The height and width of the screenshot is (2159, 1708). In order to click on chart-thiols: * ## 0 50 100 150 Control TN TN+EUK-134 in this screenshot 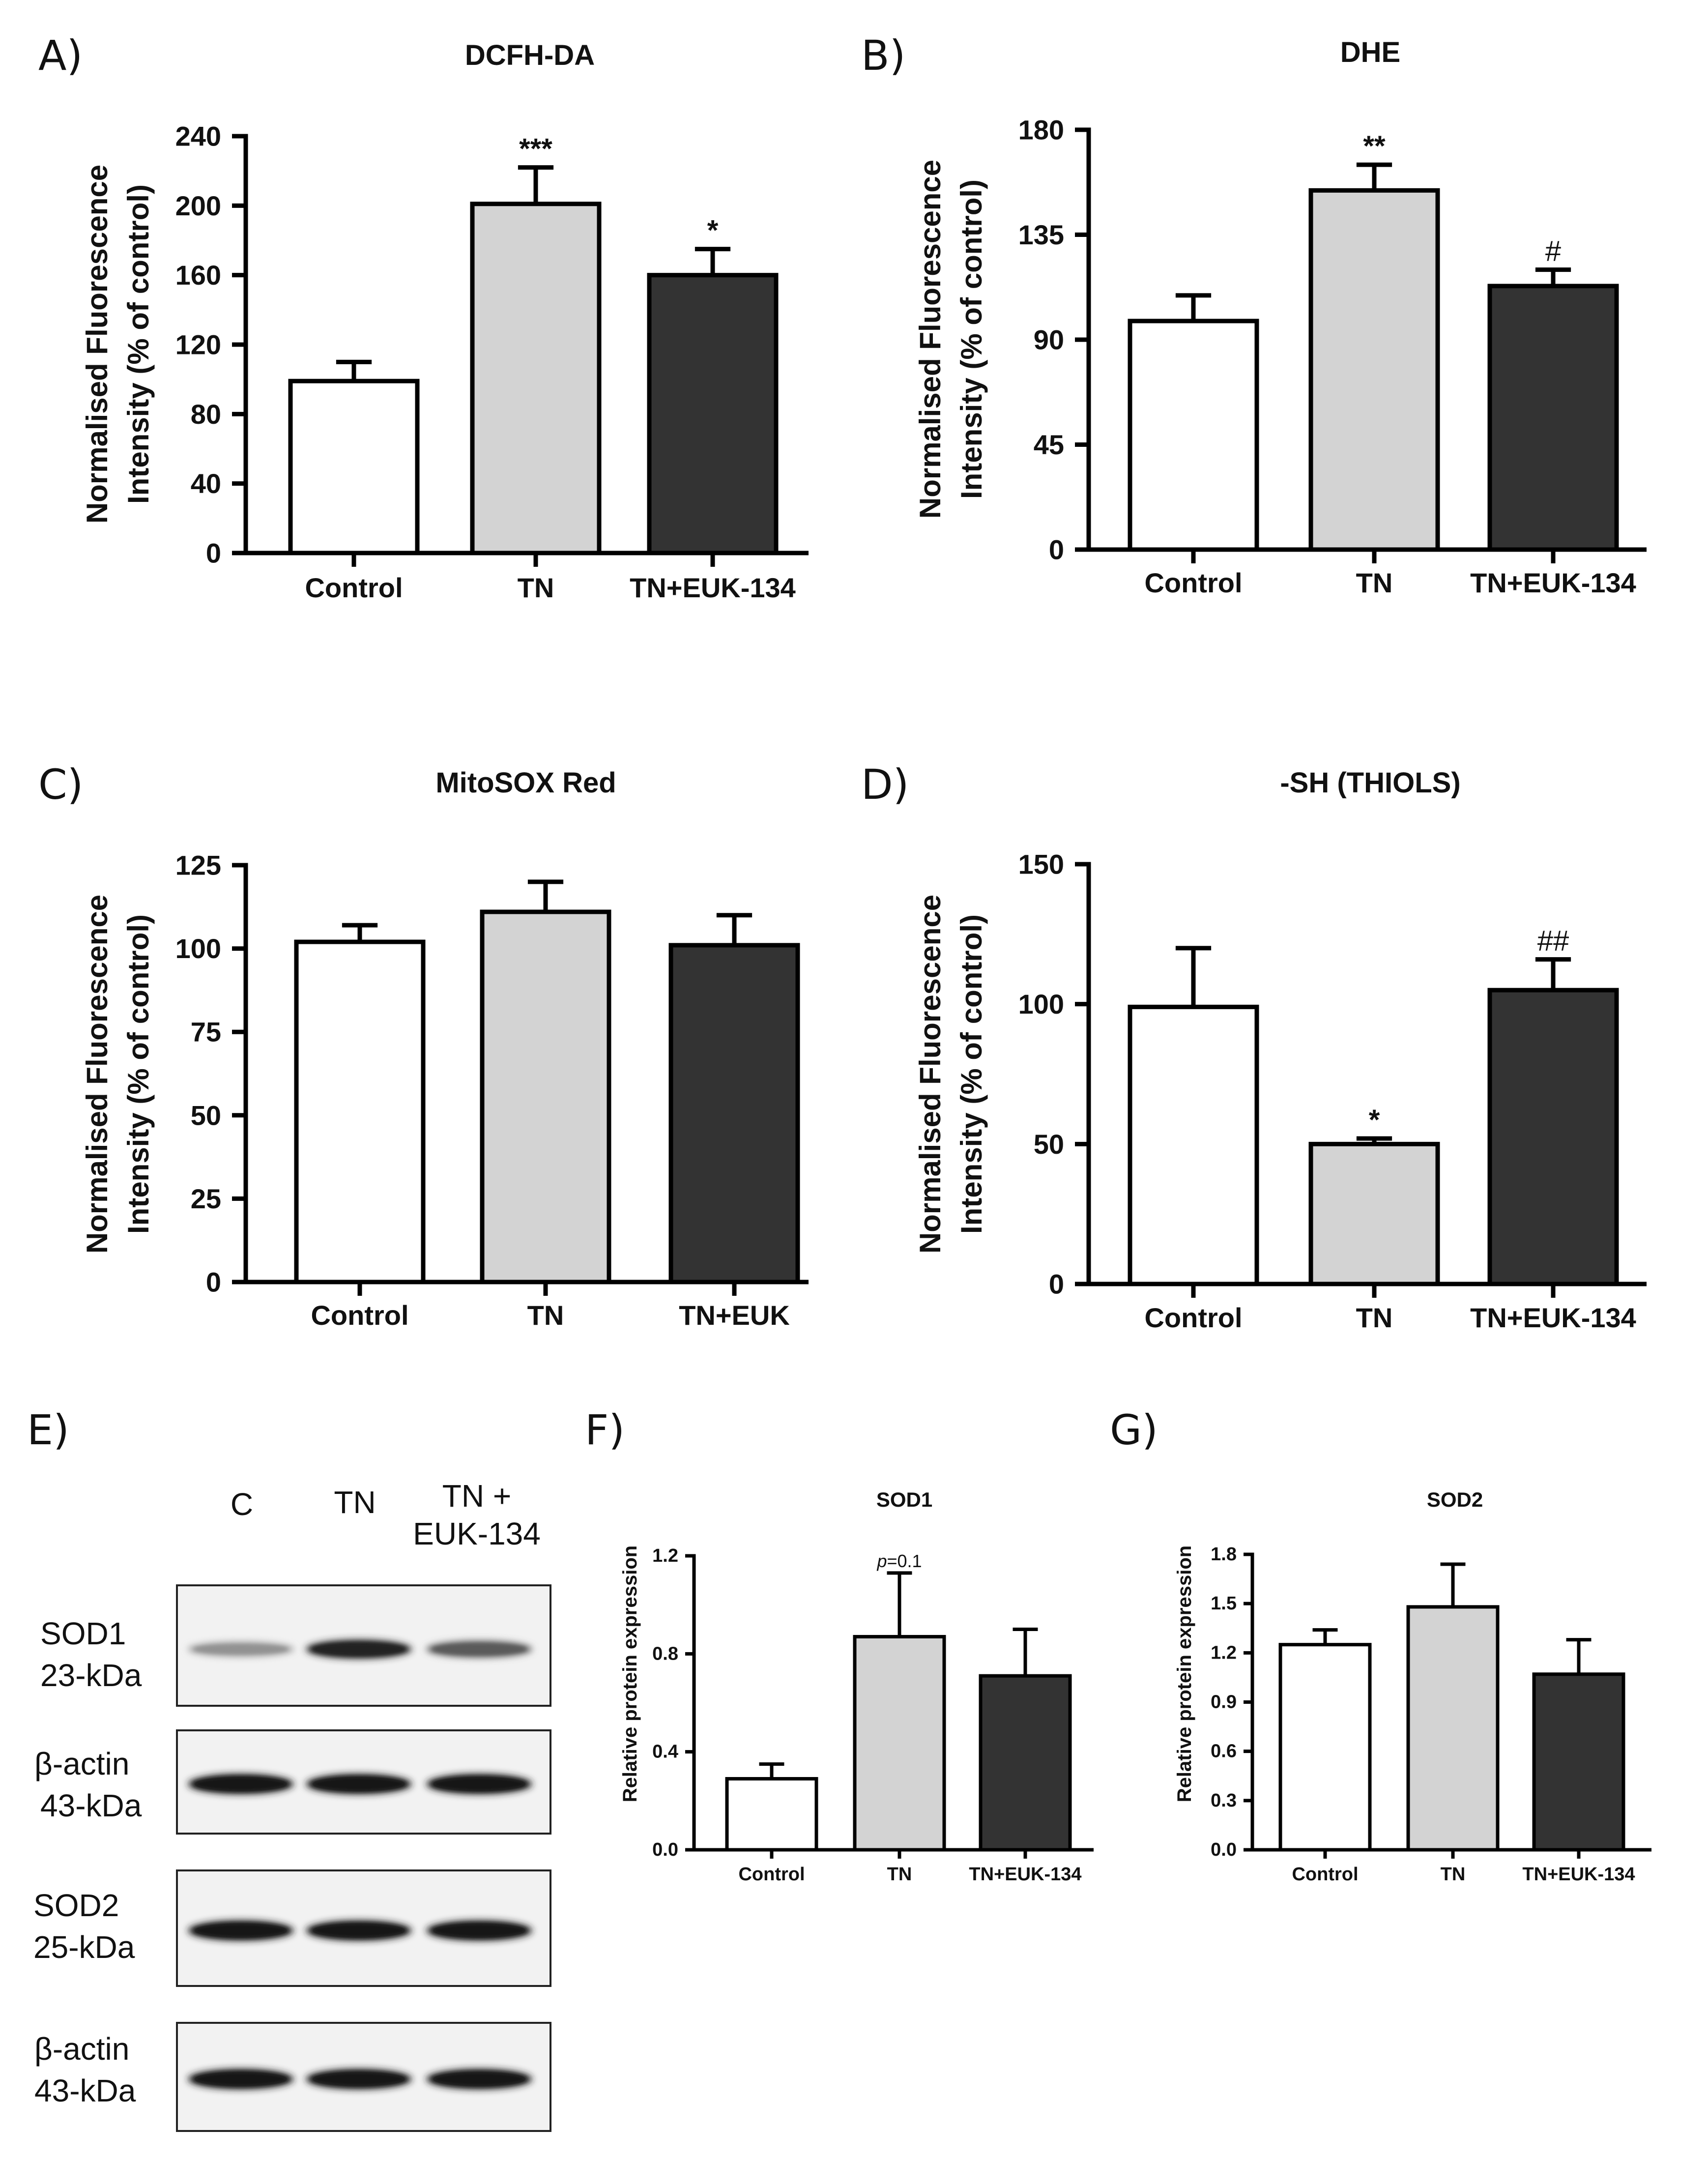, I will do `click(1333, 1091)`.